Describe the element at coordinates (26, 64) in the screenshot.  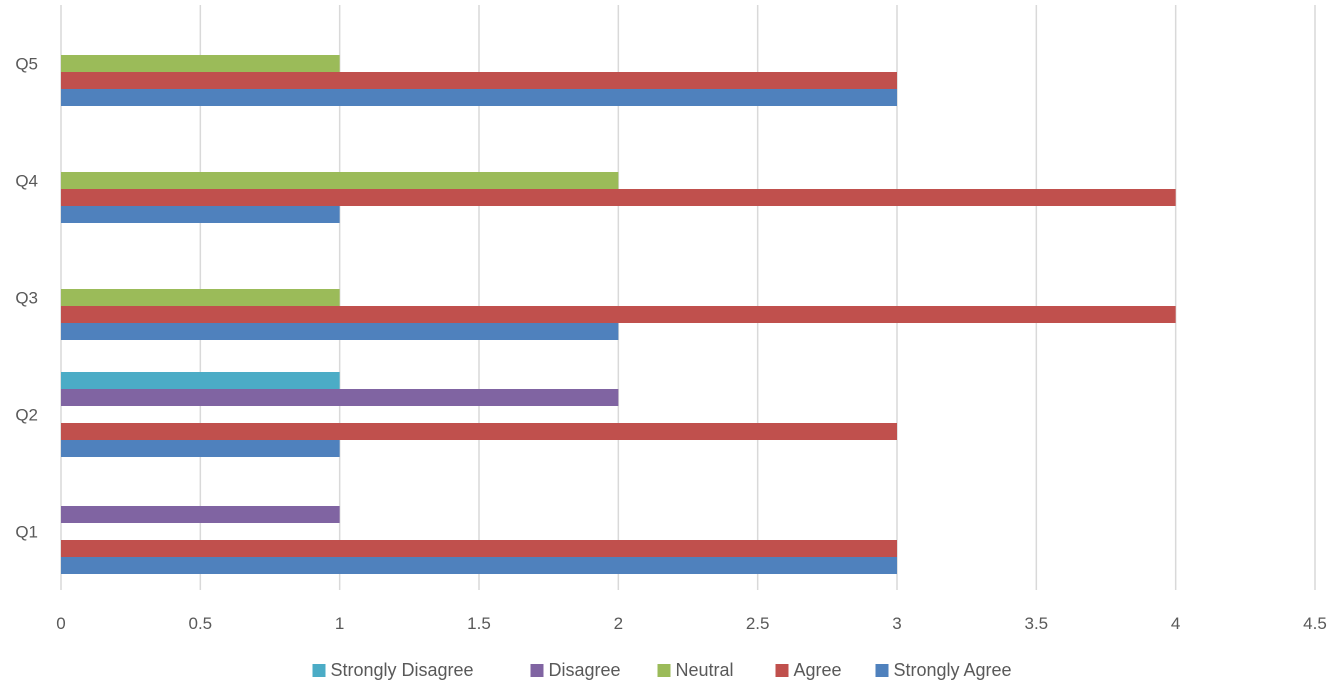
I see `y-tick-label: Q5` at that location.